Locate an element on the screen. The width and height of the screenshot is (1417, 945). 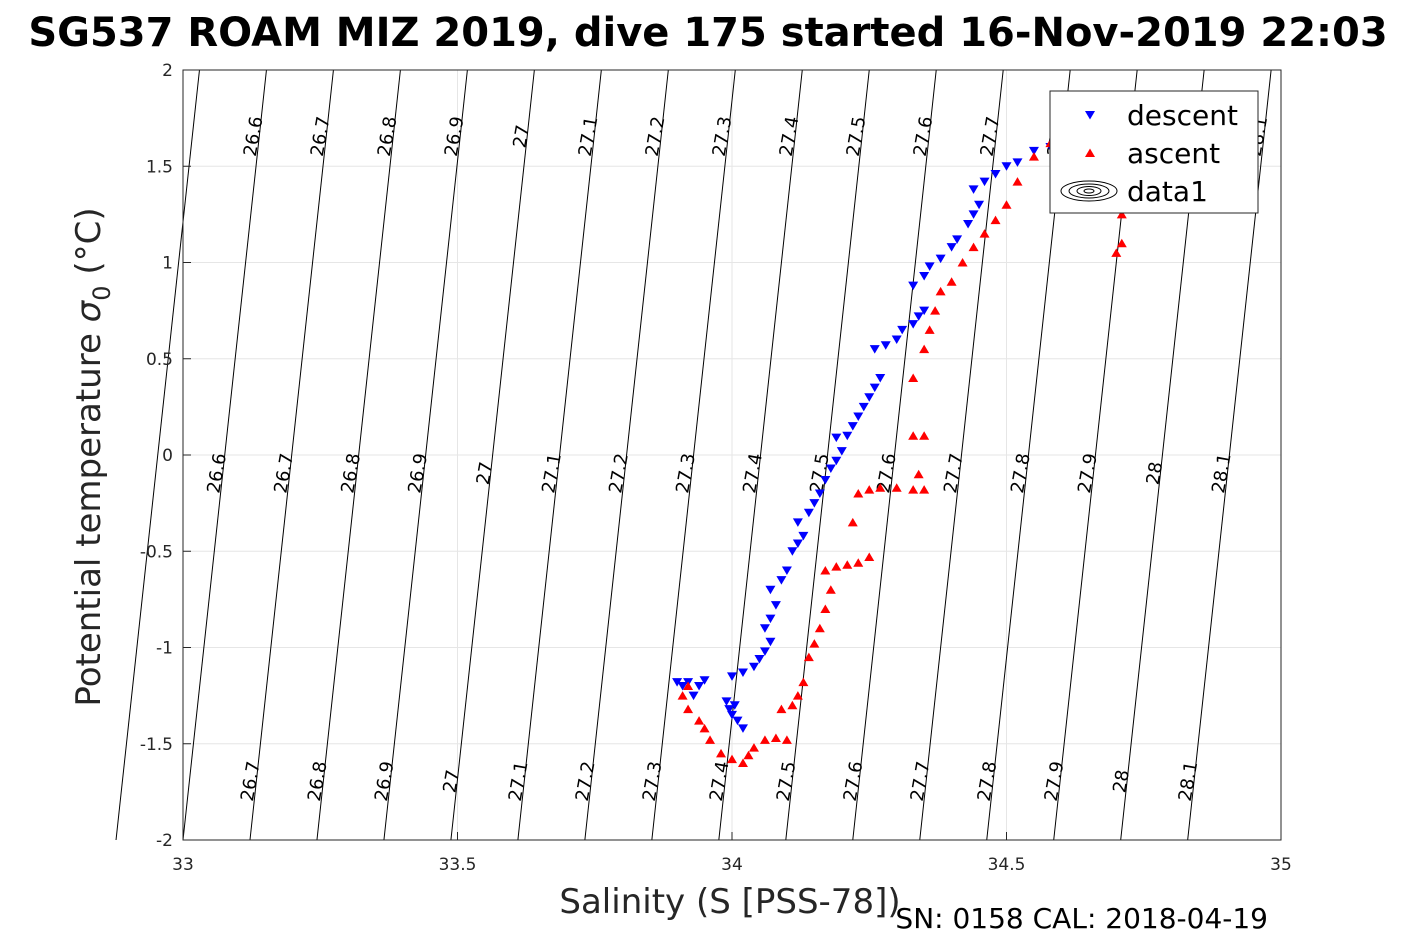
x-tick-label: 34 is located at coordinates (732, 865).